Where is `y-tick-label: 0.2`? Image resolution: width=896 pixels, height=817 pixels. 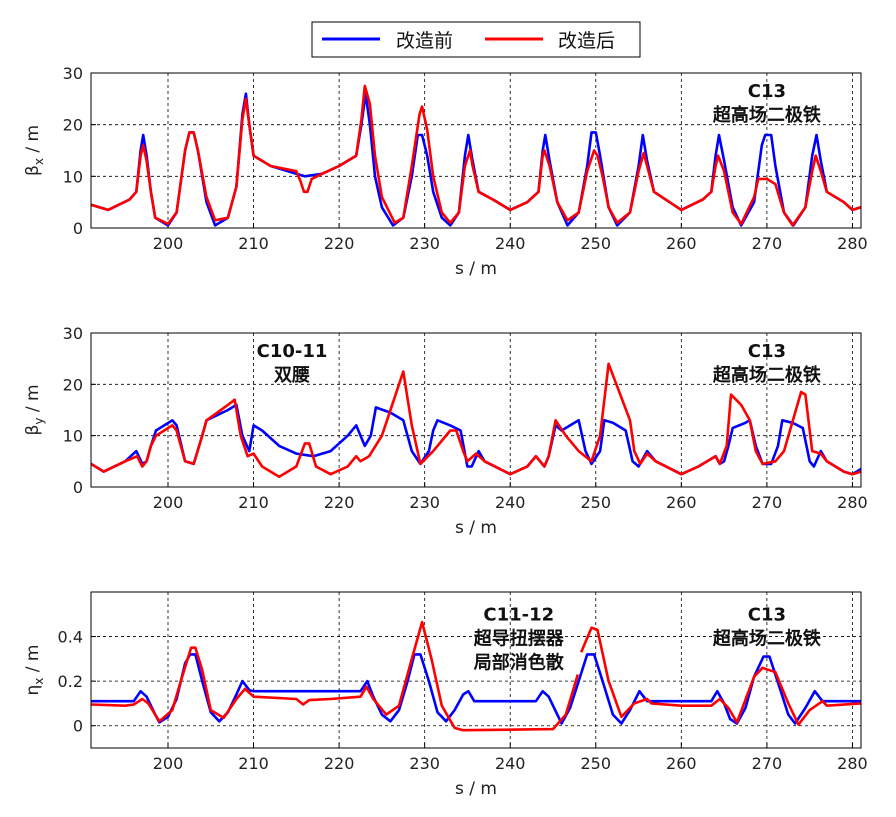 y-tick-label: 0.2 is located at coordinates (70, 681).